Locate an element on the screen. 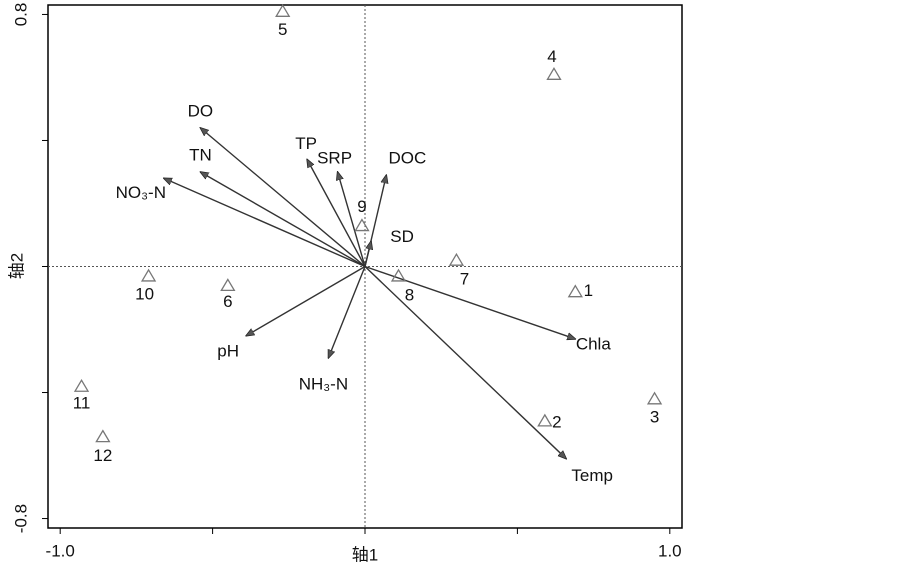 The width and height of the screenshot is (903, 570). y-axis-label: 轴2 is located at coordinates (16, 266).